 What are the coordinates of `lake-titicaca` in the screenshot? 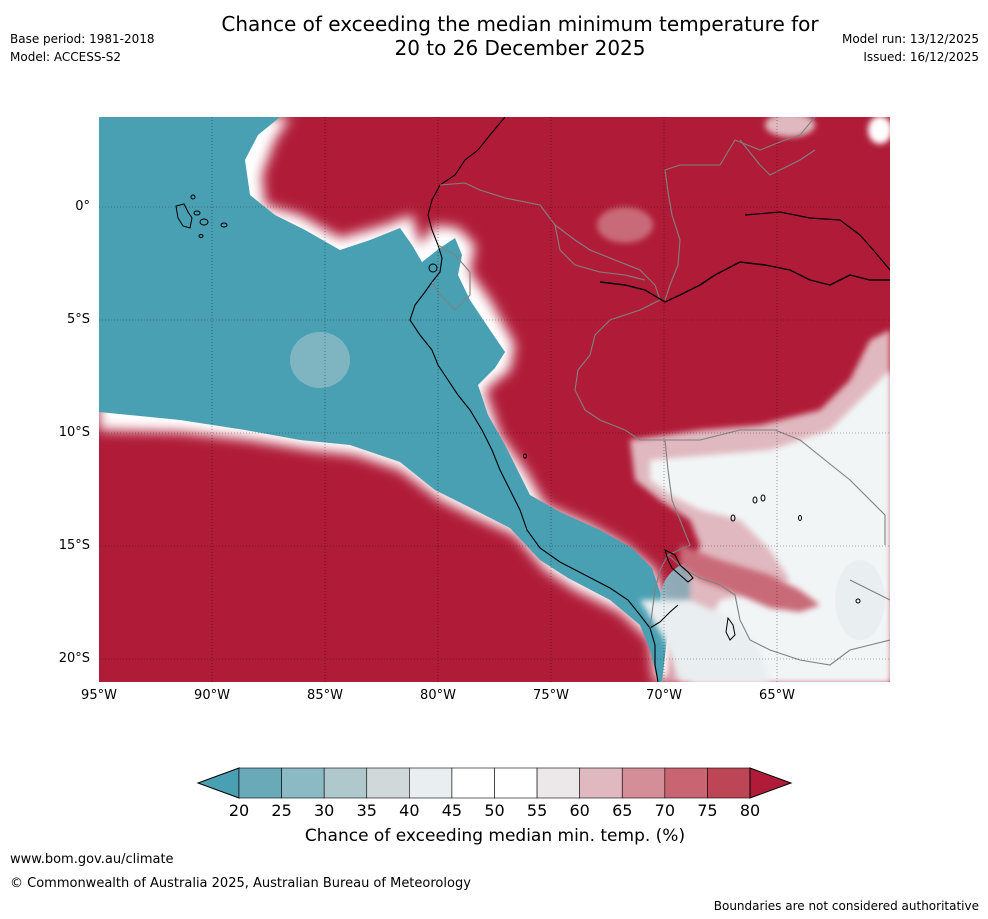 It's located at (679, 565).